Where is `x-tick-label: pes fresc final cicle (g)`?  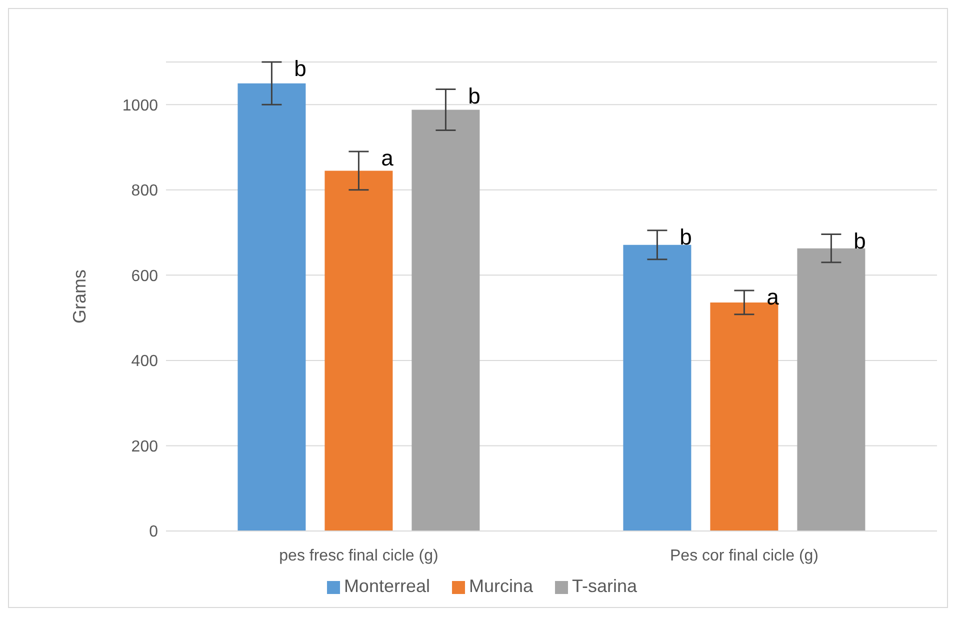 x-tick-label: pes fresc final cicle (g) is located at coordinates (358, 555).